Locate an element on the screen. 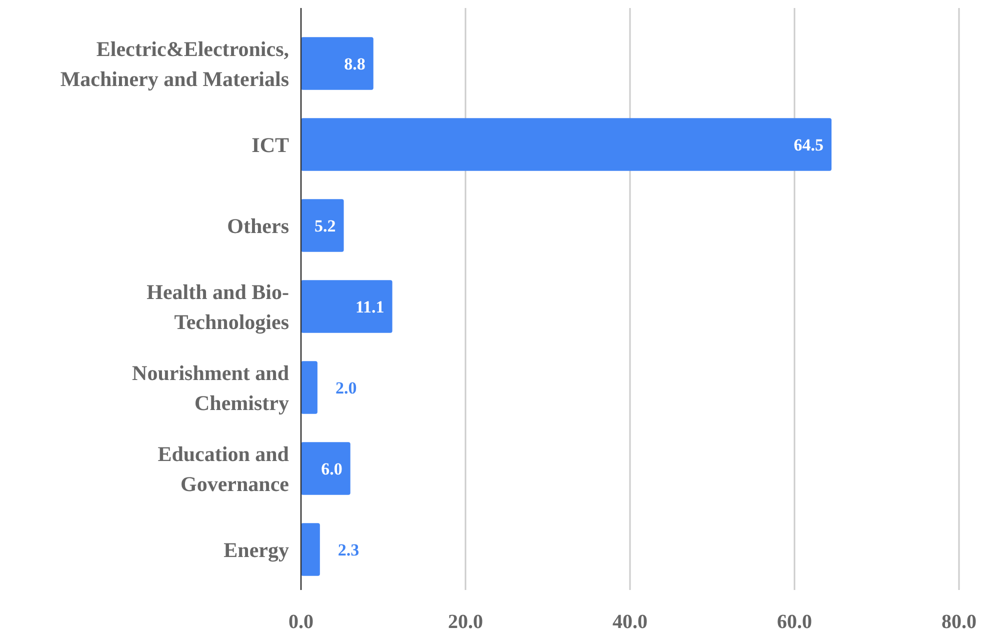 The width and height of the screenshot is (982, 640). data-label: 2.3 is located at coordinates (349, 550).